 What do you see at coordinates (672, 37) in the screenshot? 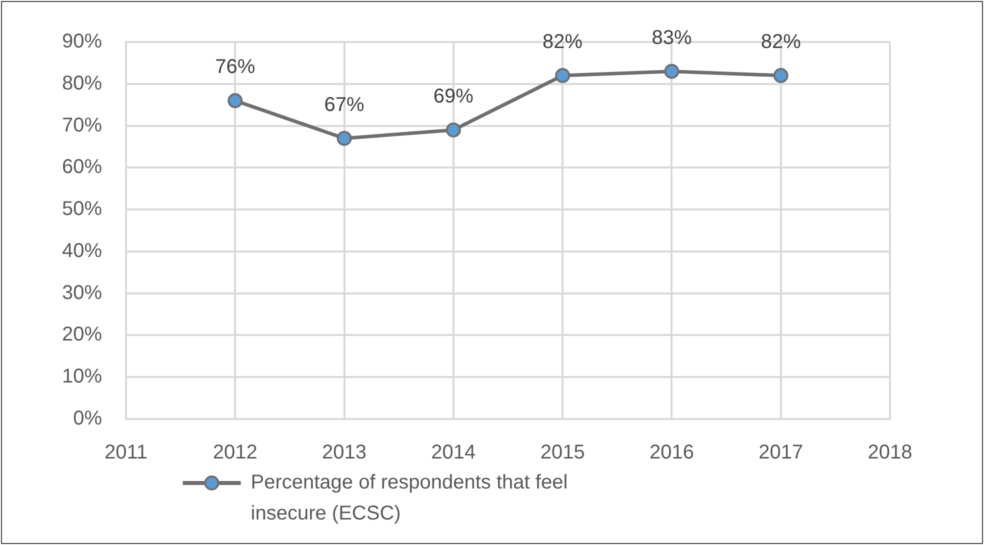
I see `data-label: 83%` at bounding box center [672, 37].